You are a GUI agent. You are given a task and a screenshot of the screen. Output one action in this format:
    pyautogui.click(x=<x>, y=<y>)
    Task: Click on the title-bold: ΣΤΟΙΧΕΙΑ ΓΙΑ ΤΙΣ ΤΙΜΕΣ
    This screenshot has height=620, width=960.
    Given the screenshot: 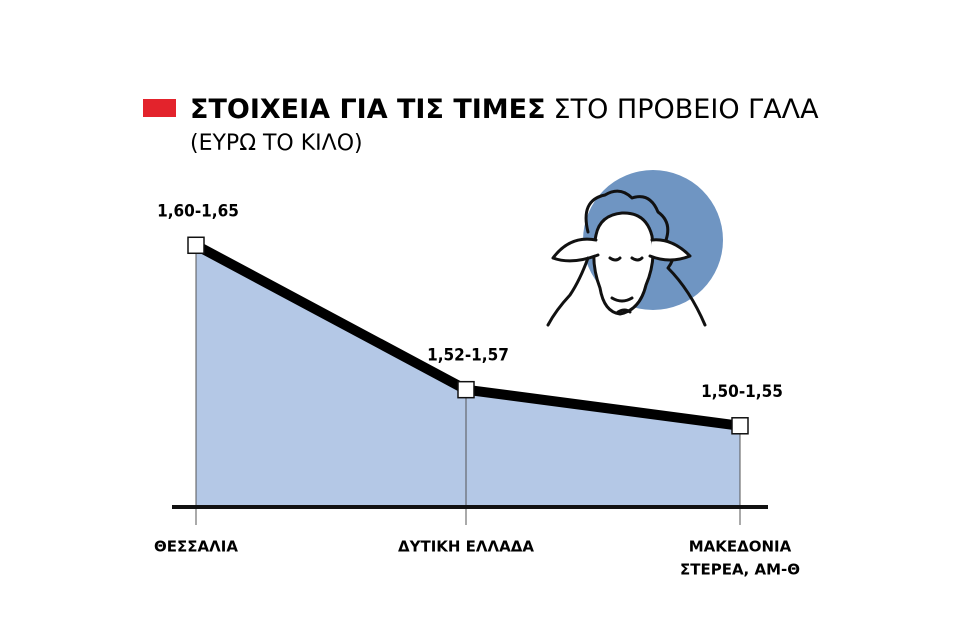 What is the action you would take?
    pyautogui.click(x=368, y=109)
    